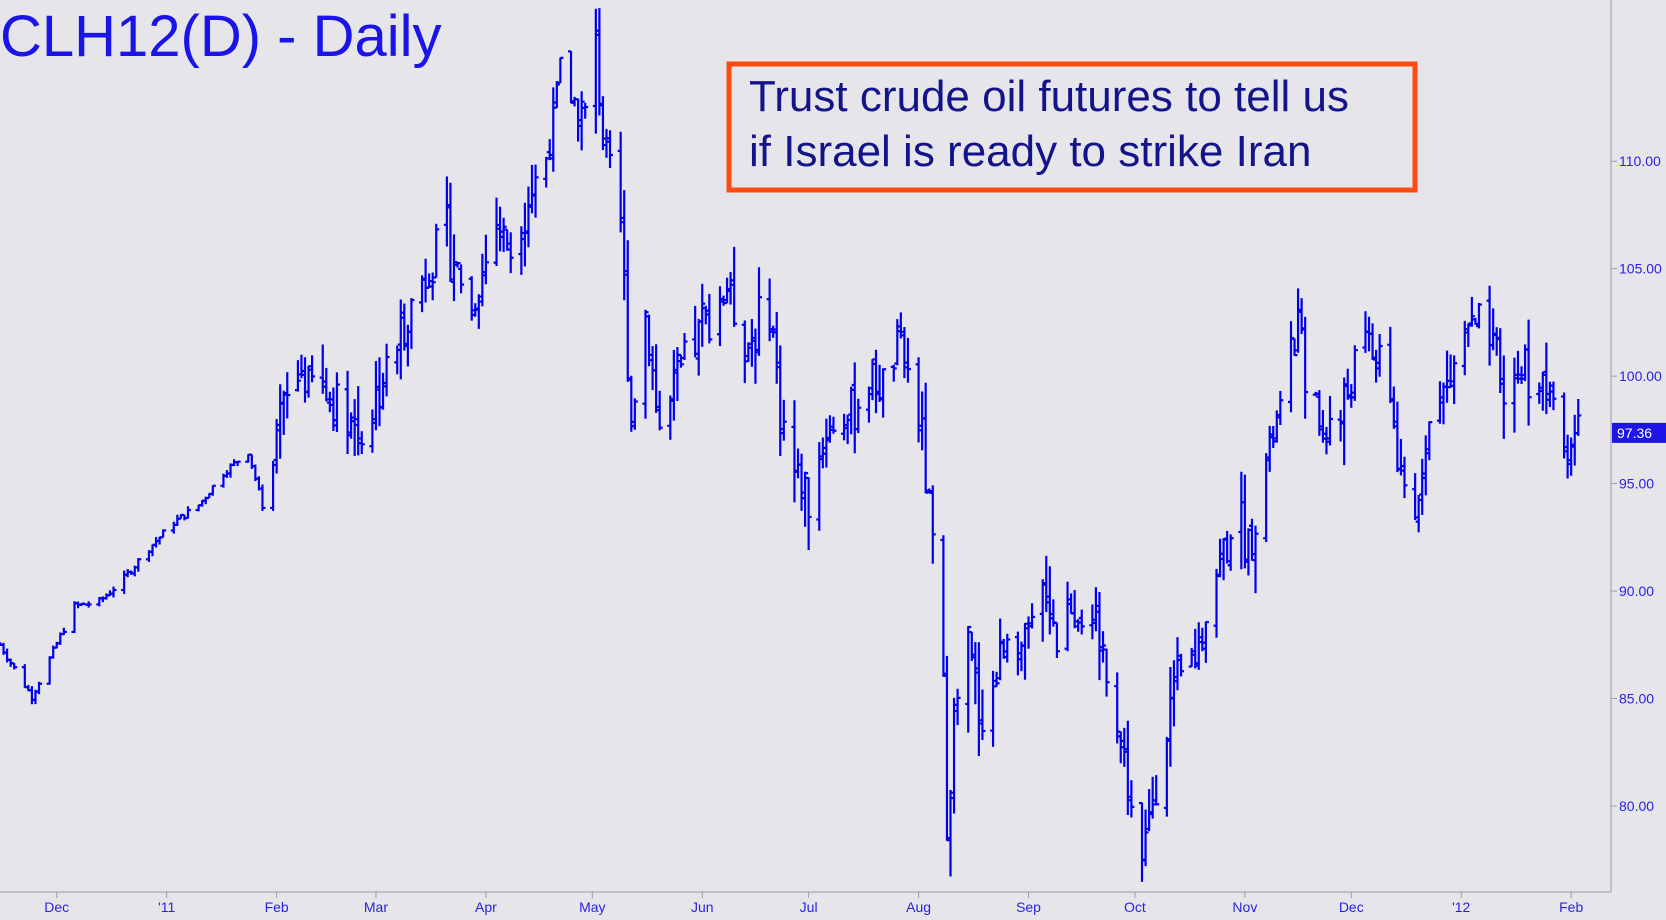  I want to click on last-price-marker: 97.36, so click(1639, 432).